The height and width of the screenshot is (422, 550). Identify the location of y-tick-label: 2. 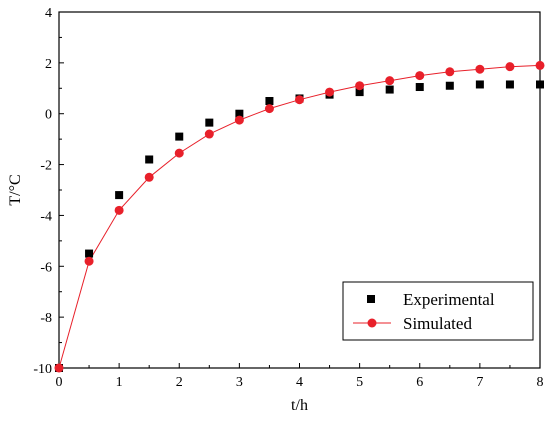
(48, 64).